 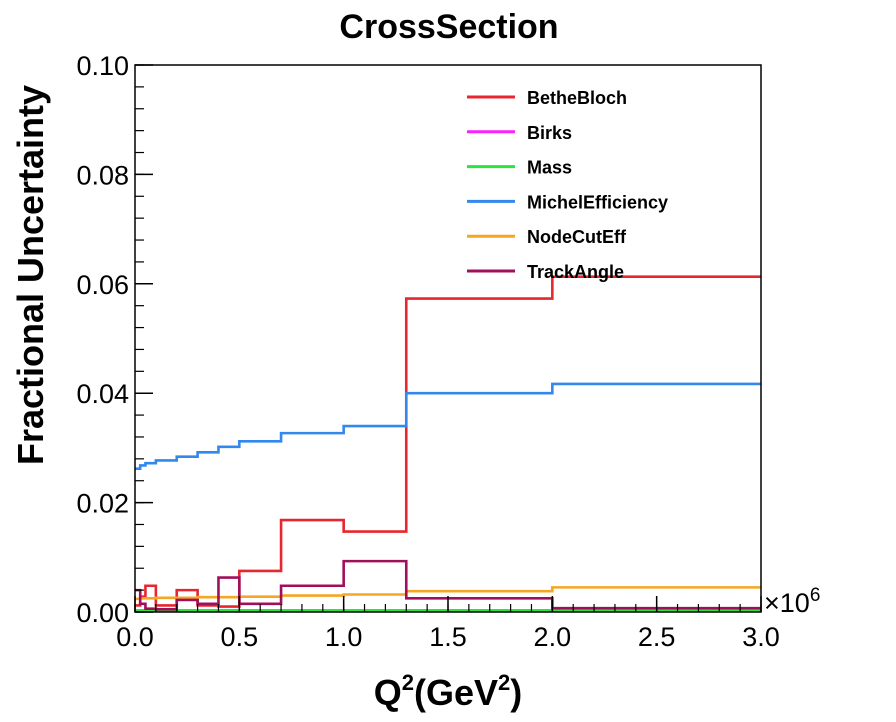 What do you see at coordinates (102, 394) in the screenshot?
I see `y-tick-label: 0.04` at bounding box center [102, 394].